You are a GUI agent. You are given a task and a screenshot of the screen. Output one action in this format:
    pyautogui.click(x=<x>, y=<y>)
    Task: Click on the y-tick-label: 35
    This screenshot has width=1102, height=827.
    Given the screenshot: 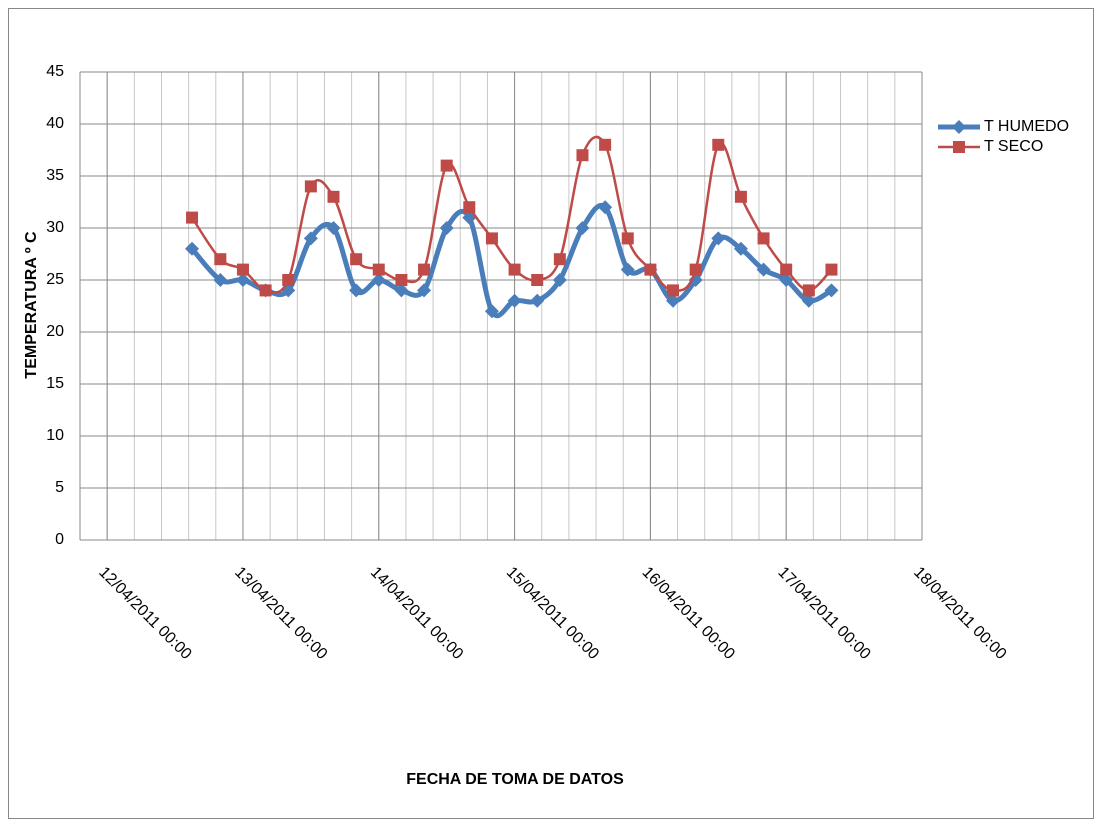 What is the action you would take?
    pyautogui.click(x=55, y=175)
    